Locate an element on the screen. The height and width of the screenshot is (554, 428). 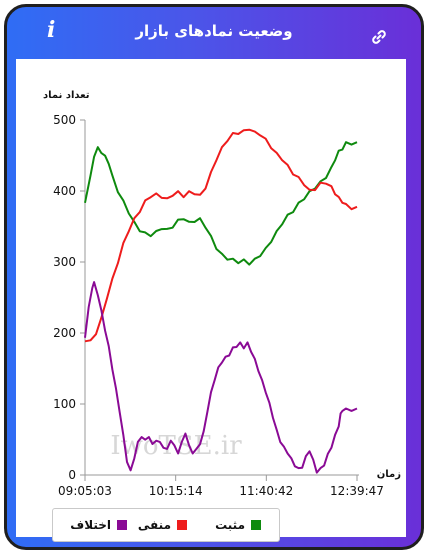
y-tick-label: 500 is located at coordinates (64, 120).